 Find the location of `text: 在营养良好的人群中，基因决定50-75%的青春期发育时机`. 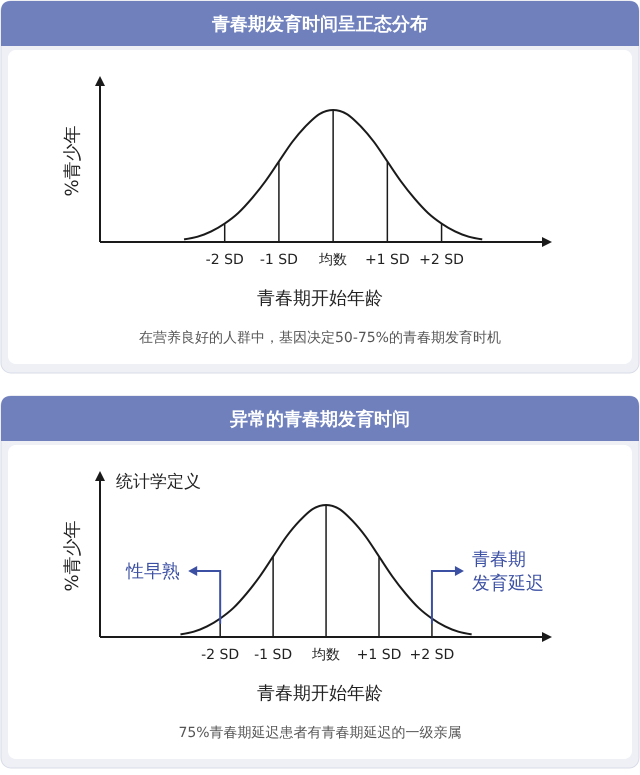

text: 在营养良好的人群中，基因决定50-75%的青春期发育时机 is located at coordinates (320, 337).